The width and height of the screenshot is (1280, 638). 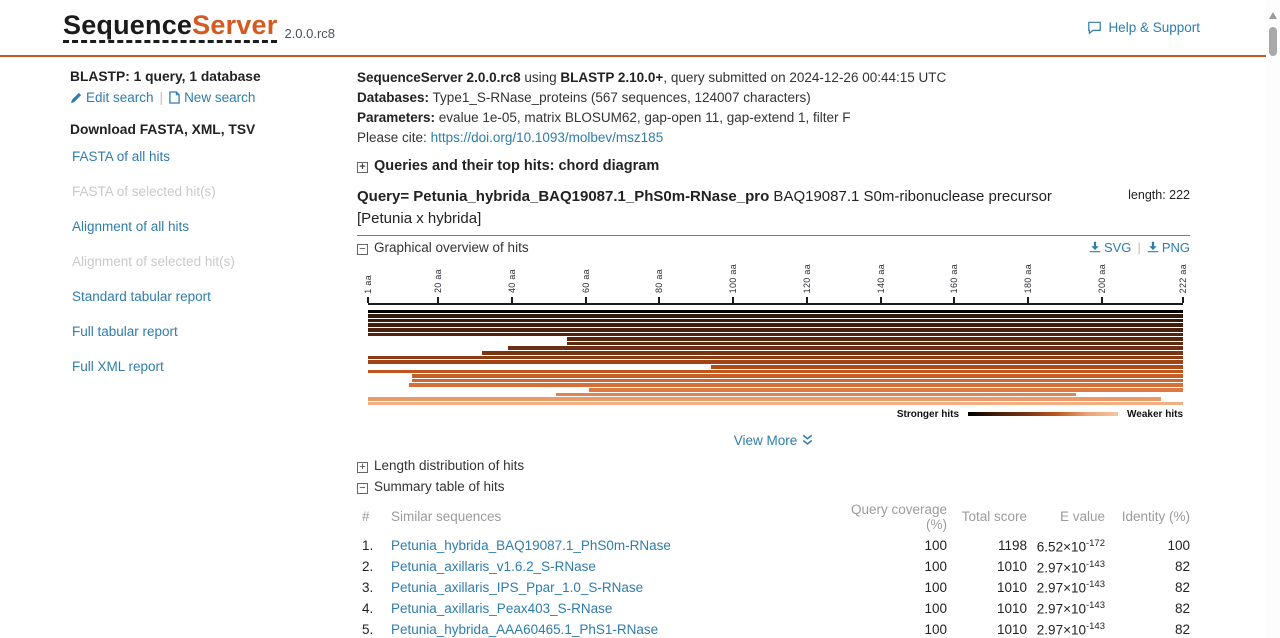 I want to click on vertical-scrollbar, so click(x=1273, y=319).